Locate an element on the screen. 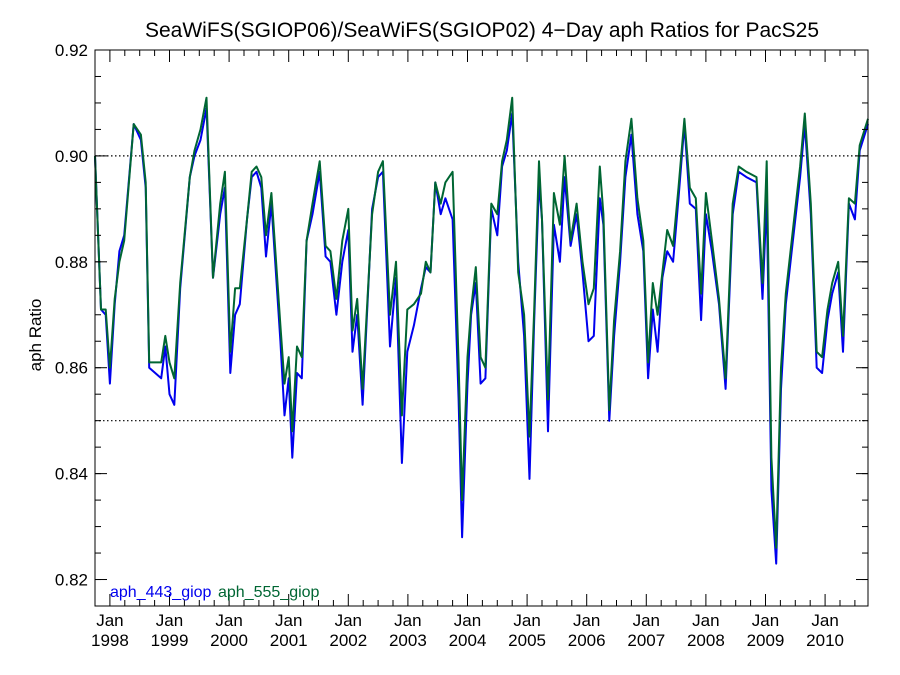  y-tick-label: 0.92 is located at coordinates (71, 50).